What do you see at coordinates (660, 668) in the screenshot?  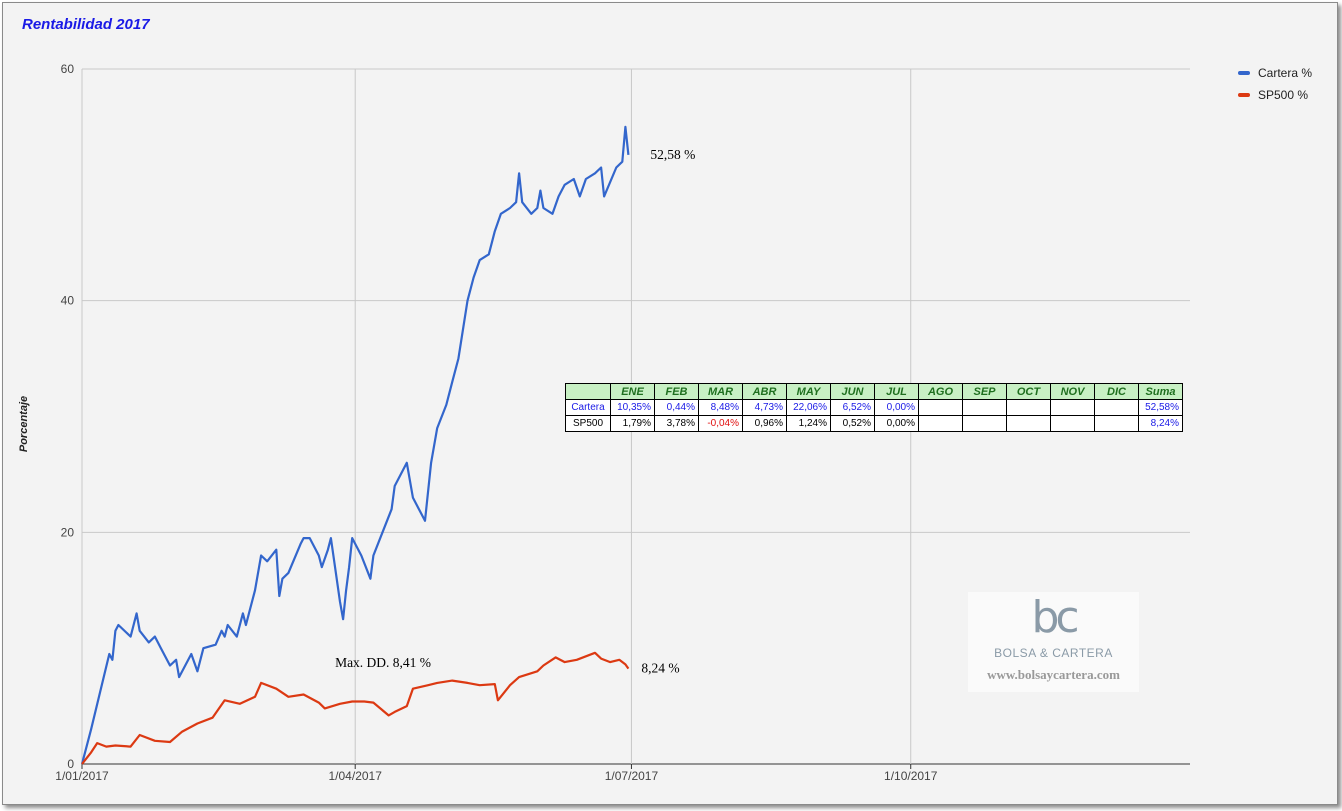 I see `annotation-sp500-end: 8,24 %` at bounding box center [660, 668].